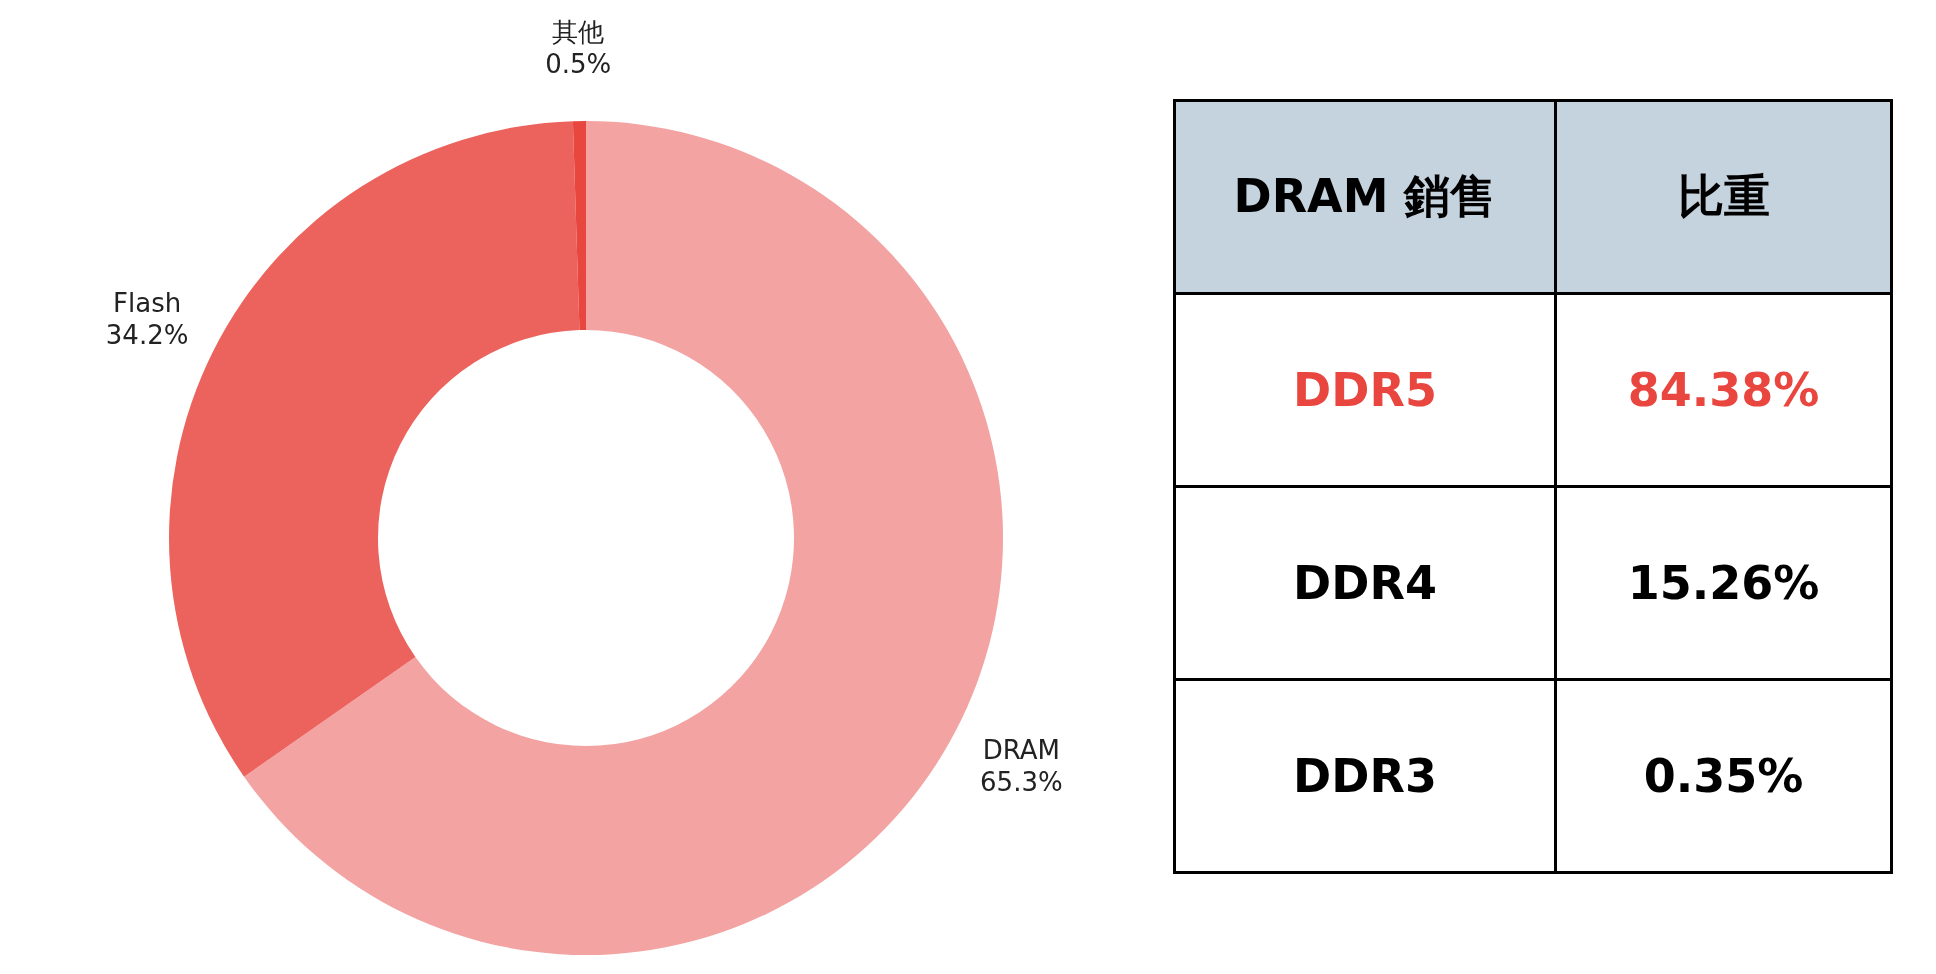 This screenshot has width=1936, height=974. Describe the element at coordinates (1365, 197) in the screenshot. I see `text: DRAM 銷售` at that location.